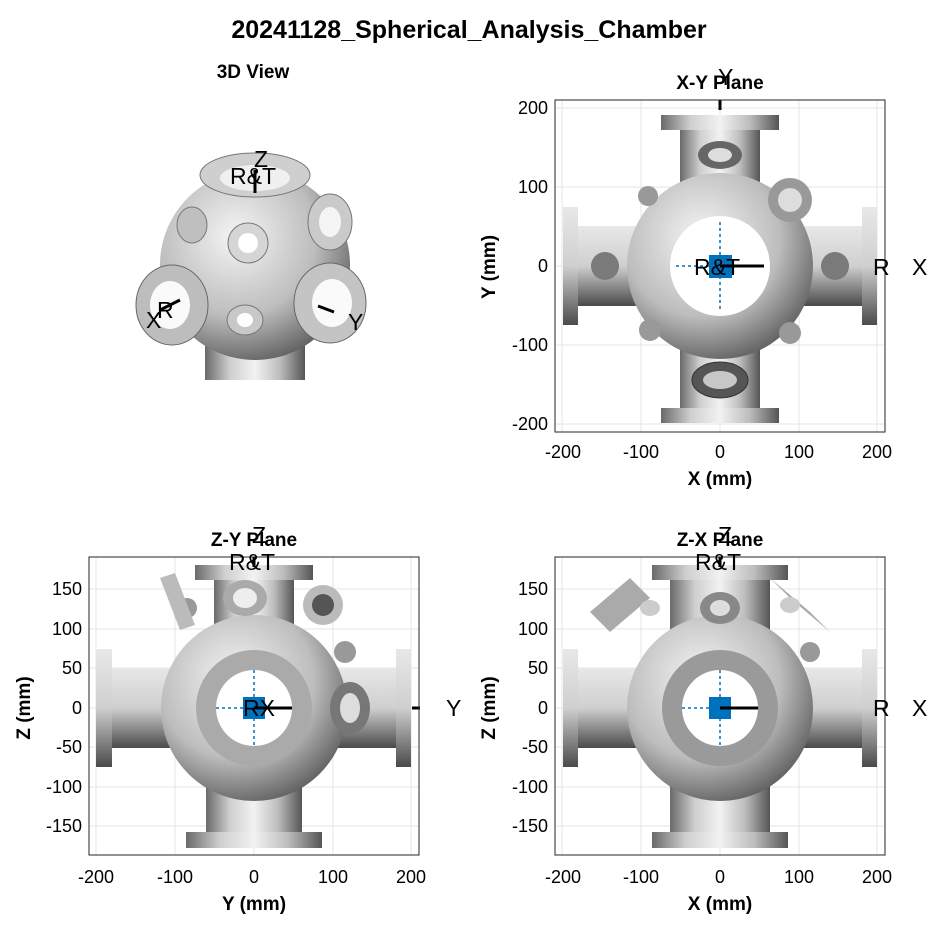 This screenshot has width=938, height=938. I want to click on zy-ytick: -50, so click(68, 747).